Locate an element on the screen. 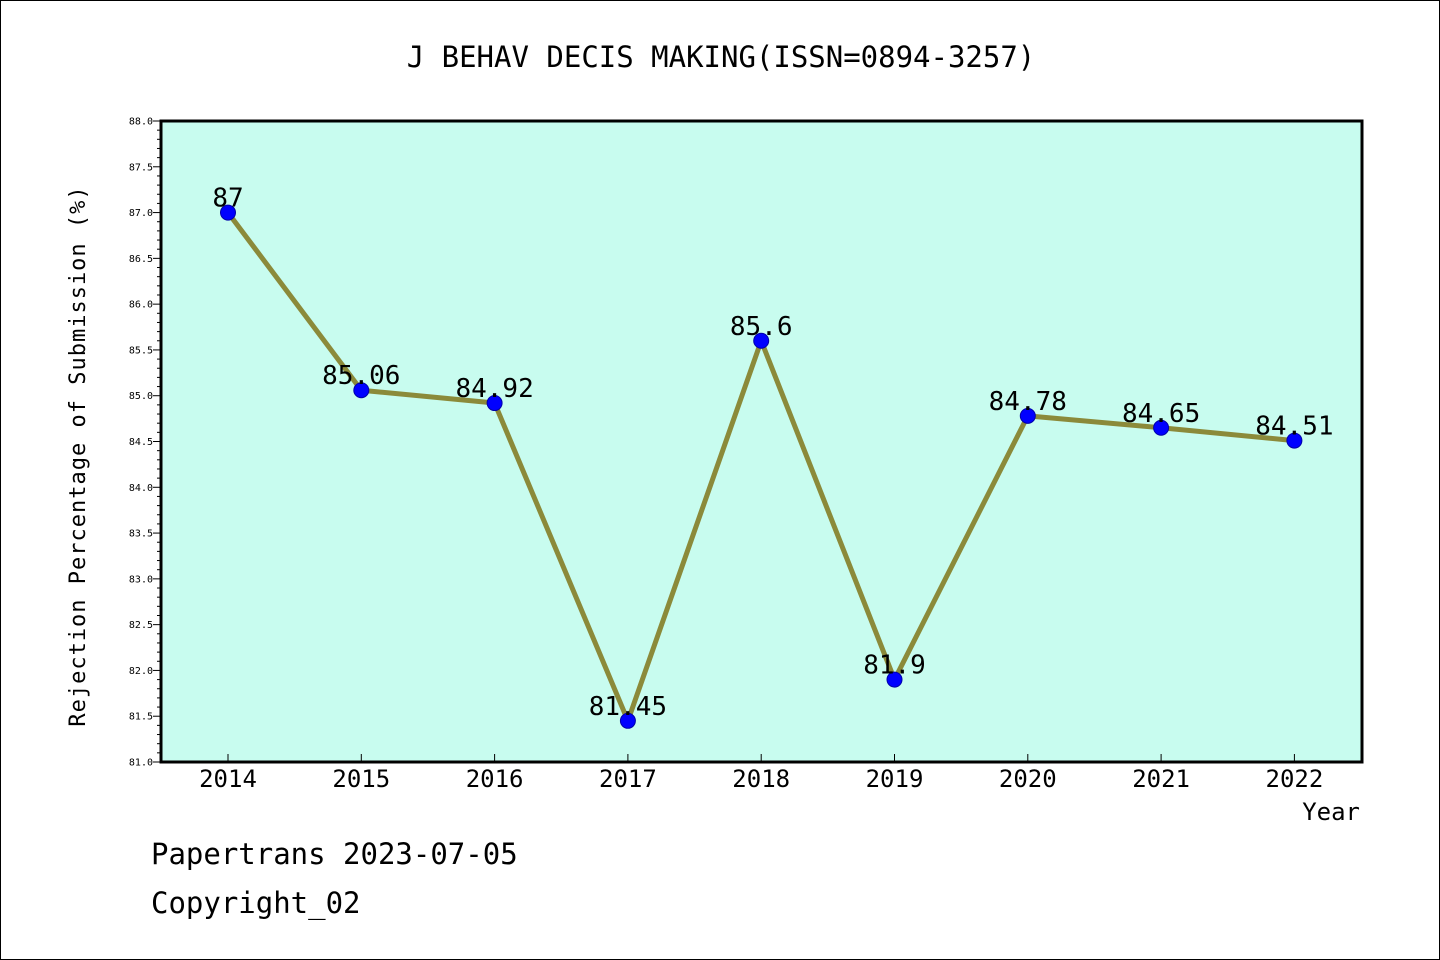 The width and height of the screenshot is (1440, 960). x-axis-label: Year is located at coordinates (1331, 812).